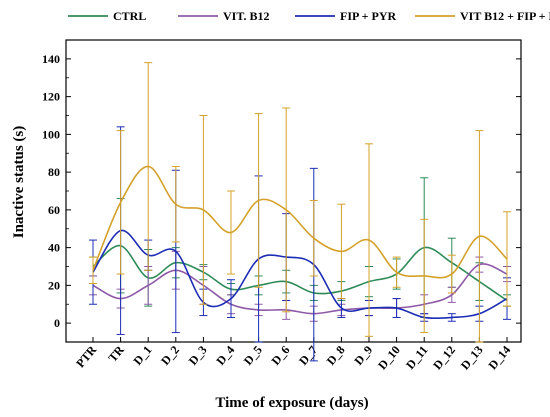  Describe the element at coordinates (170, 355) in the screenshot. I see `x-tick-label: D_2` at that location.